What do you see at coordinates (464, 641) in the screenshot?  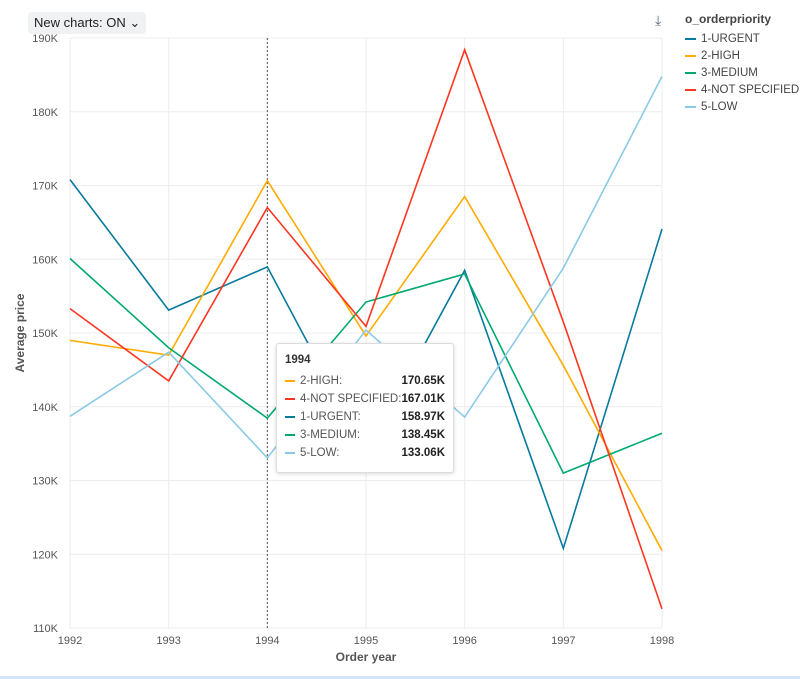 I see `x-tick-label: 1996` at bounding box center [464, 641].